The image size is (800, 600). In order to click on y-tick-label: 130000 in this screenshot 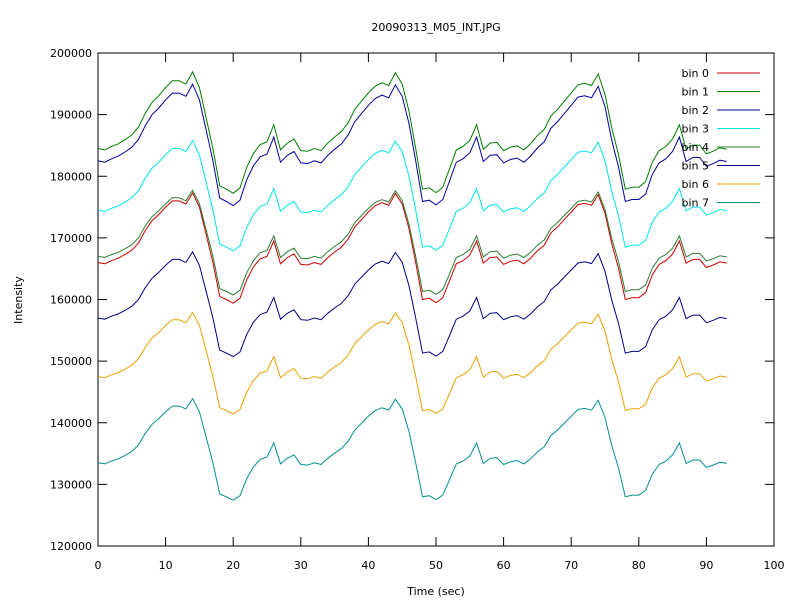, I will do `click(71, 484)`.